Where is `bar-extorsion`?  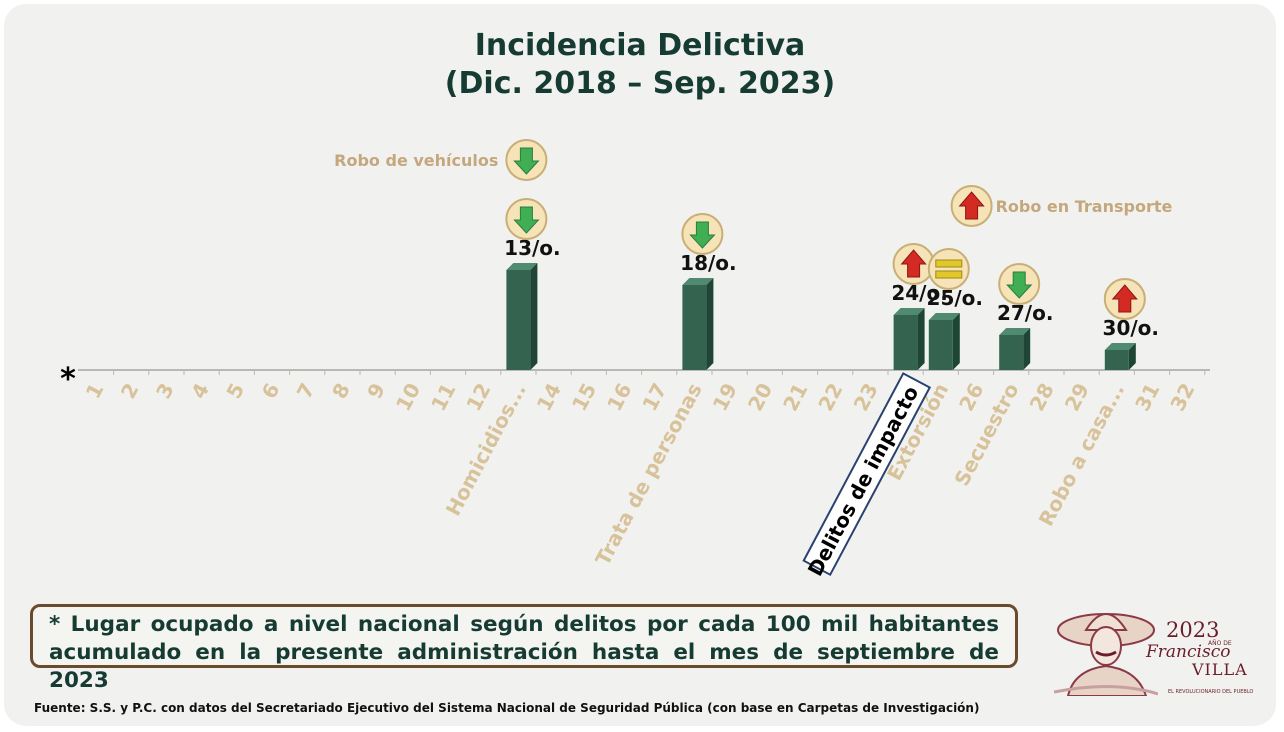
bar-extorsion is located at coordinates (944, 341).